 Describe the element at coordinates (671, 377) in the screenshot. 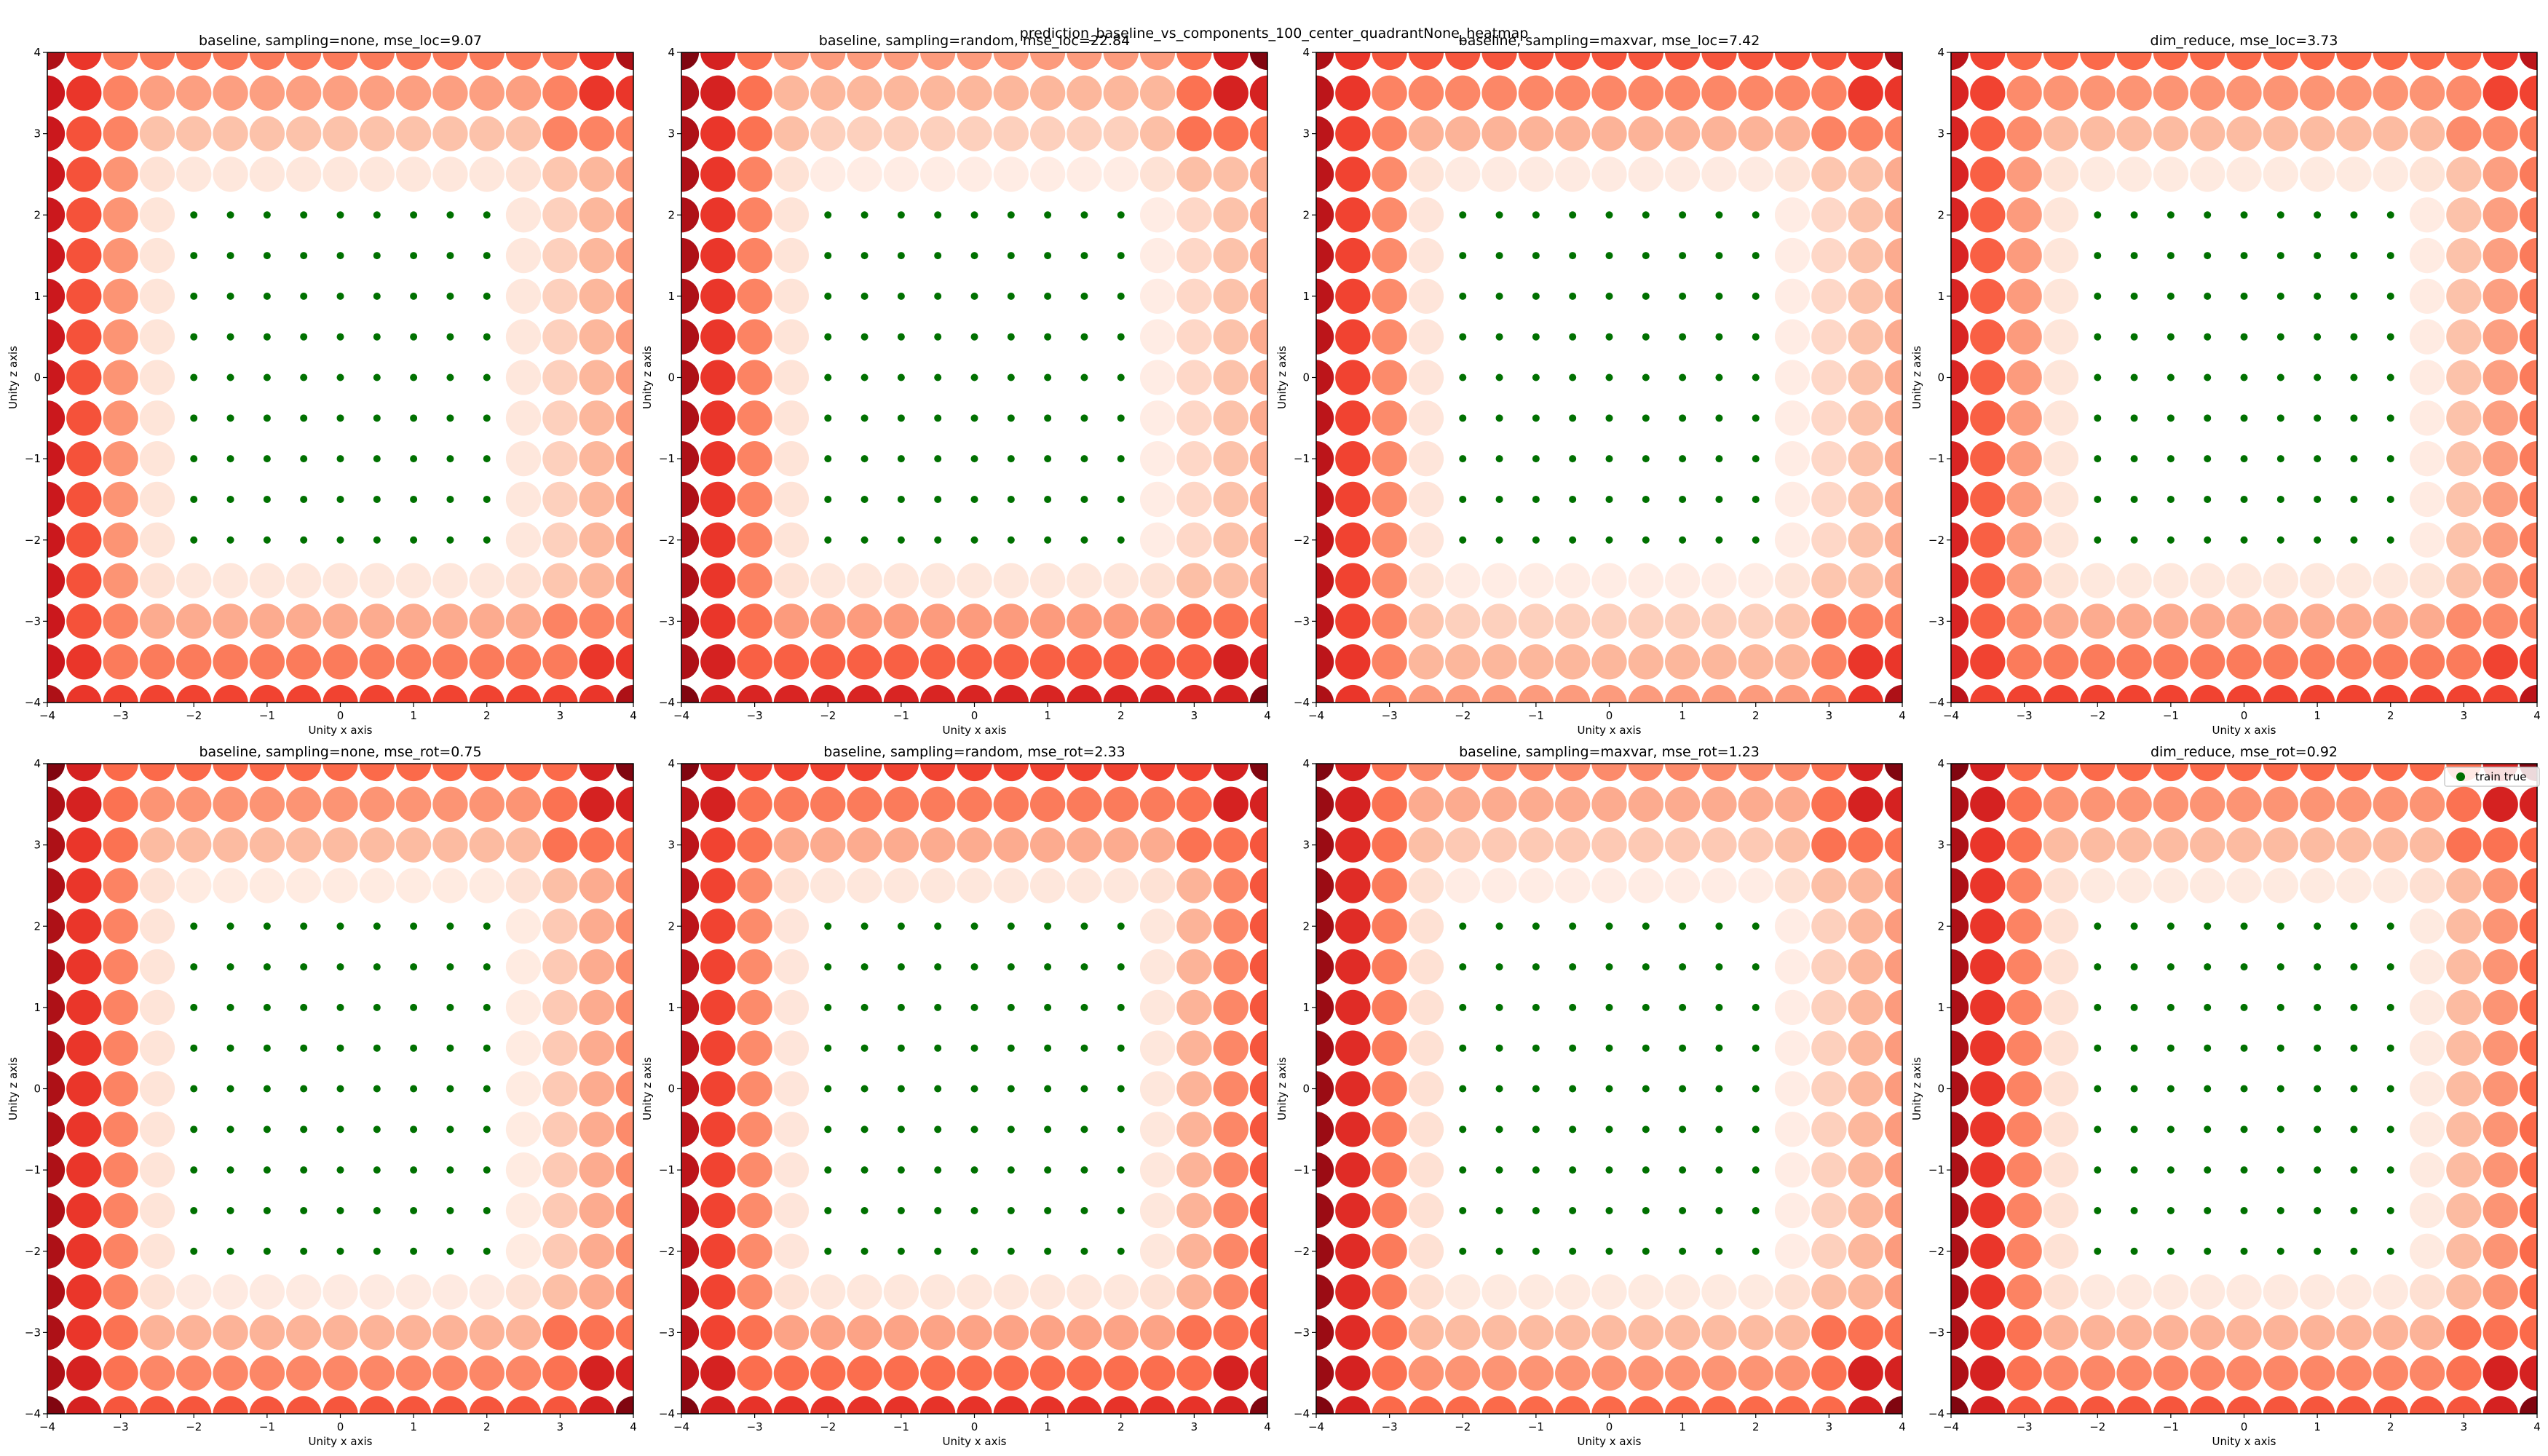

I see `y-tick-label: 0` at that location.